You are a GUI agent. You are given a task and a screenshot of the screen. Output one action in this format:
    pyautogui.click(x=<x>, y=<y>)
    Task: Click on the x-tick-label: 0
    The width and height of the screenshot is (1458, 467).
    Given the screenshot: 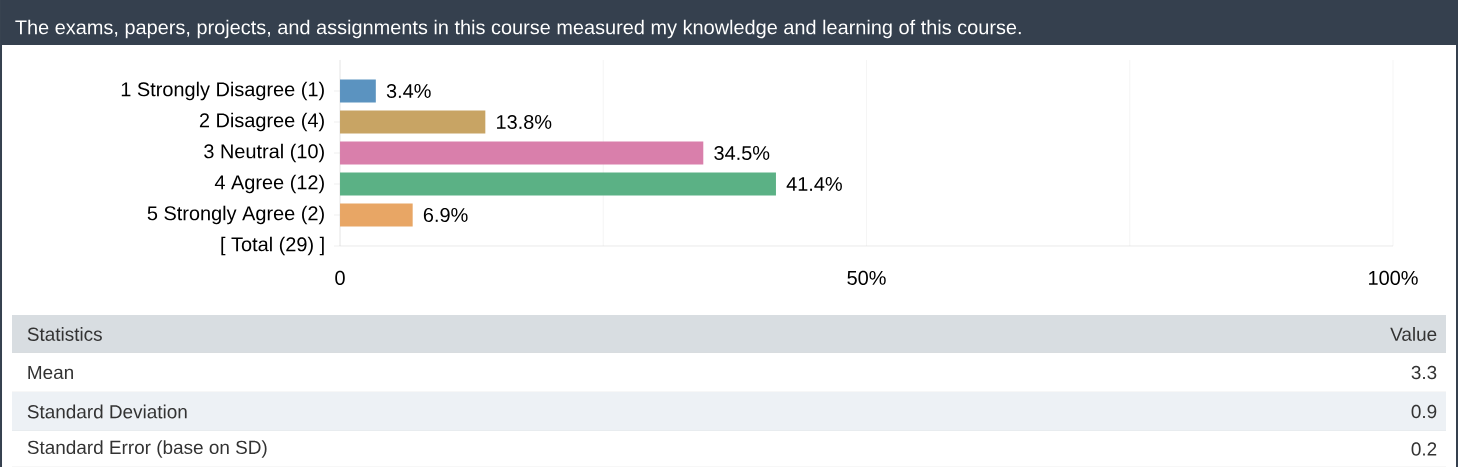 What is the action you would take?
    pyautogui.click(x=340, y=277)
    